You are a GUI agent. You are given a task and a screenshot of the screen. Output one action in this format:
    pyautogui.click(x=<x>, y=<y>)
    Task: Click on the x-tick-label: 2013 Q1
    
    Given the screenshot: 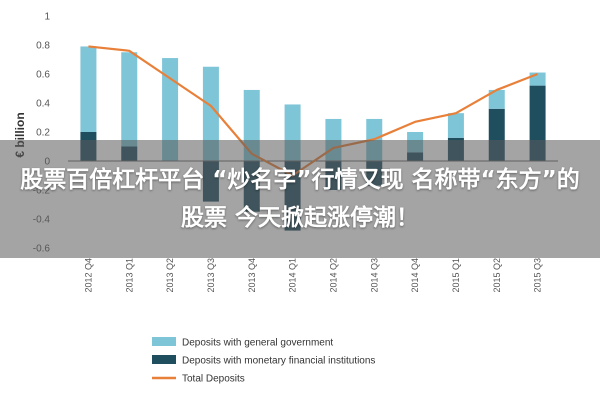 What is the action you would take?
    pyautogui.click(x=129, y=275)
    